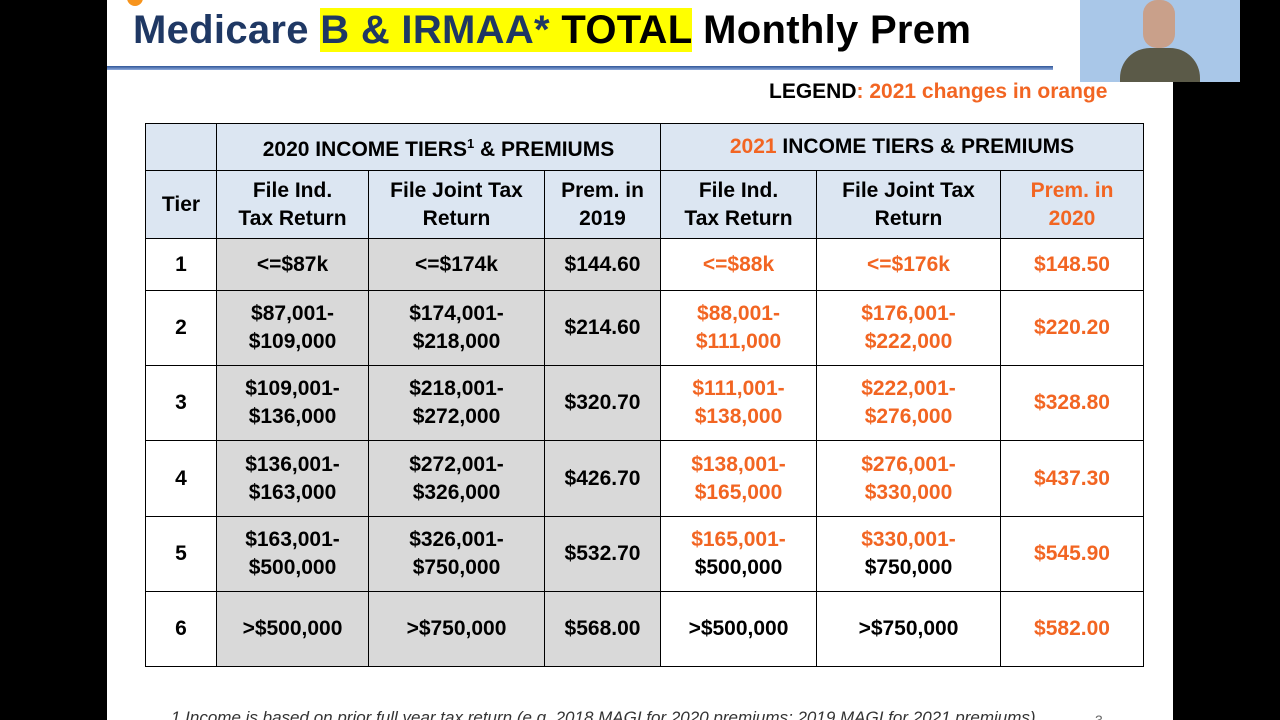 The width and height of the screenshot is (1280, 720). I want to click on table-cell, so click(181, 147).